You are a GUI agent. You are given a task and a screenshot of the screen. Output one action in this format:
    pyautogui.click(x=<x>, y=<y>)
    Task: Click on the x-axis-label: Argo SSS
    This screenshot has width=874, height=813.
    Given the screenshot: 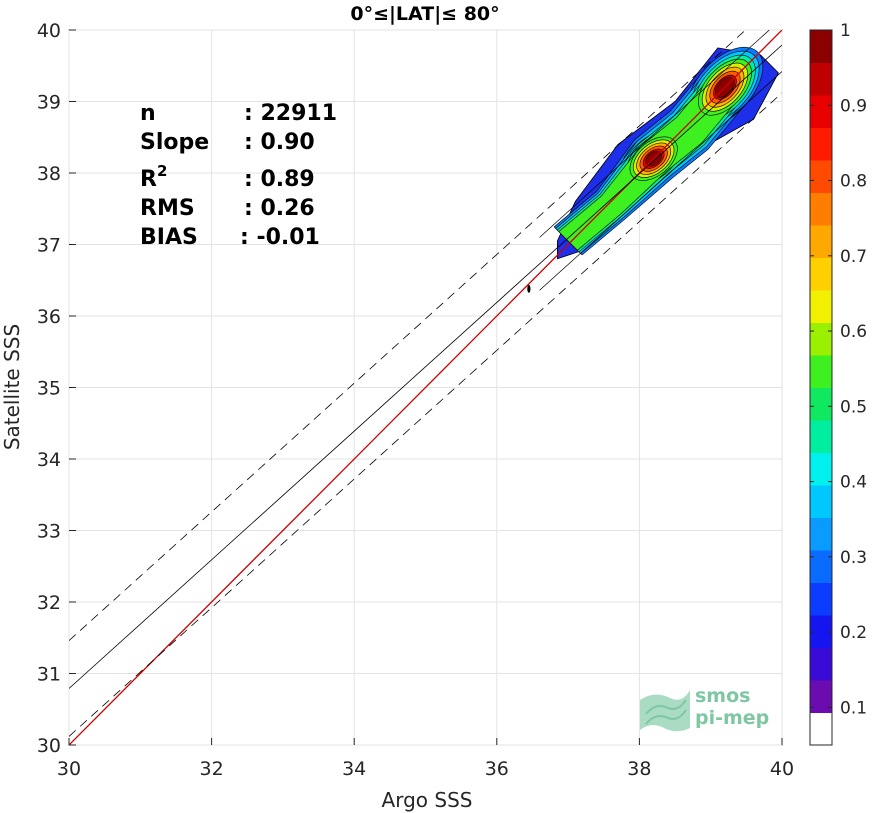 What is the action you would take?
    pyautogui.click(x=427, y=800)
    